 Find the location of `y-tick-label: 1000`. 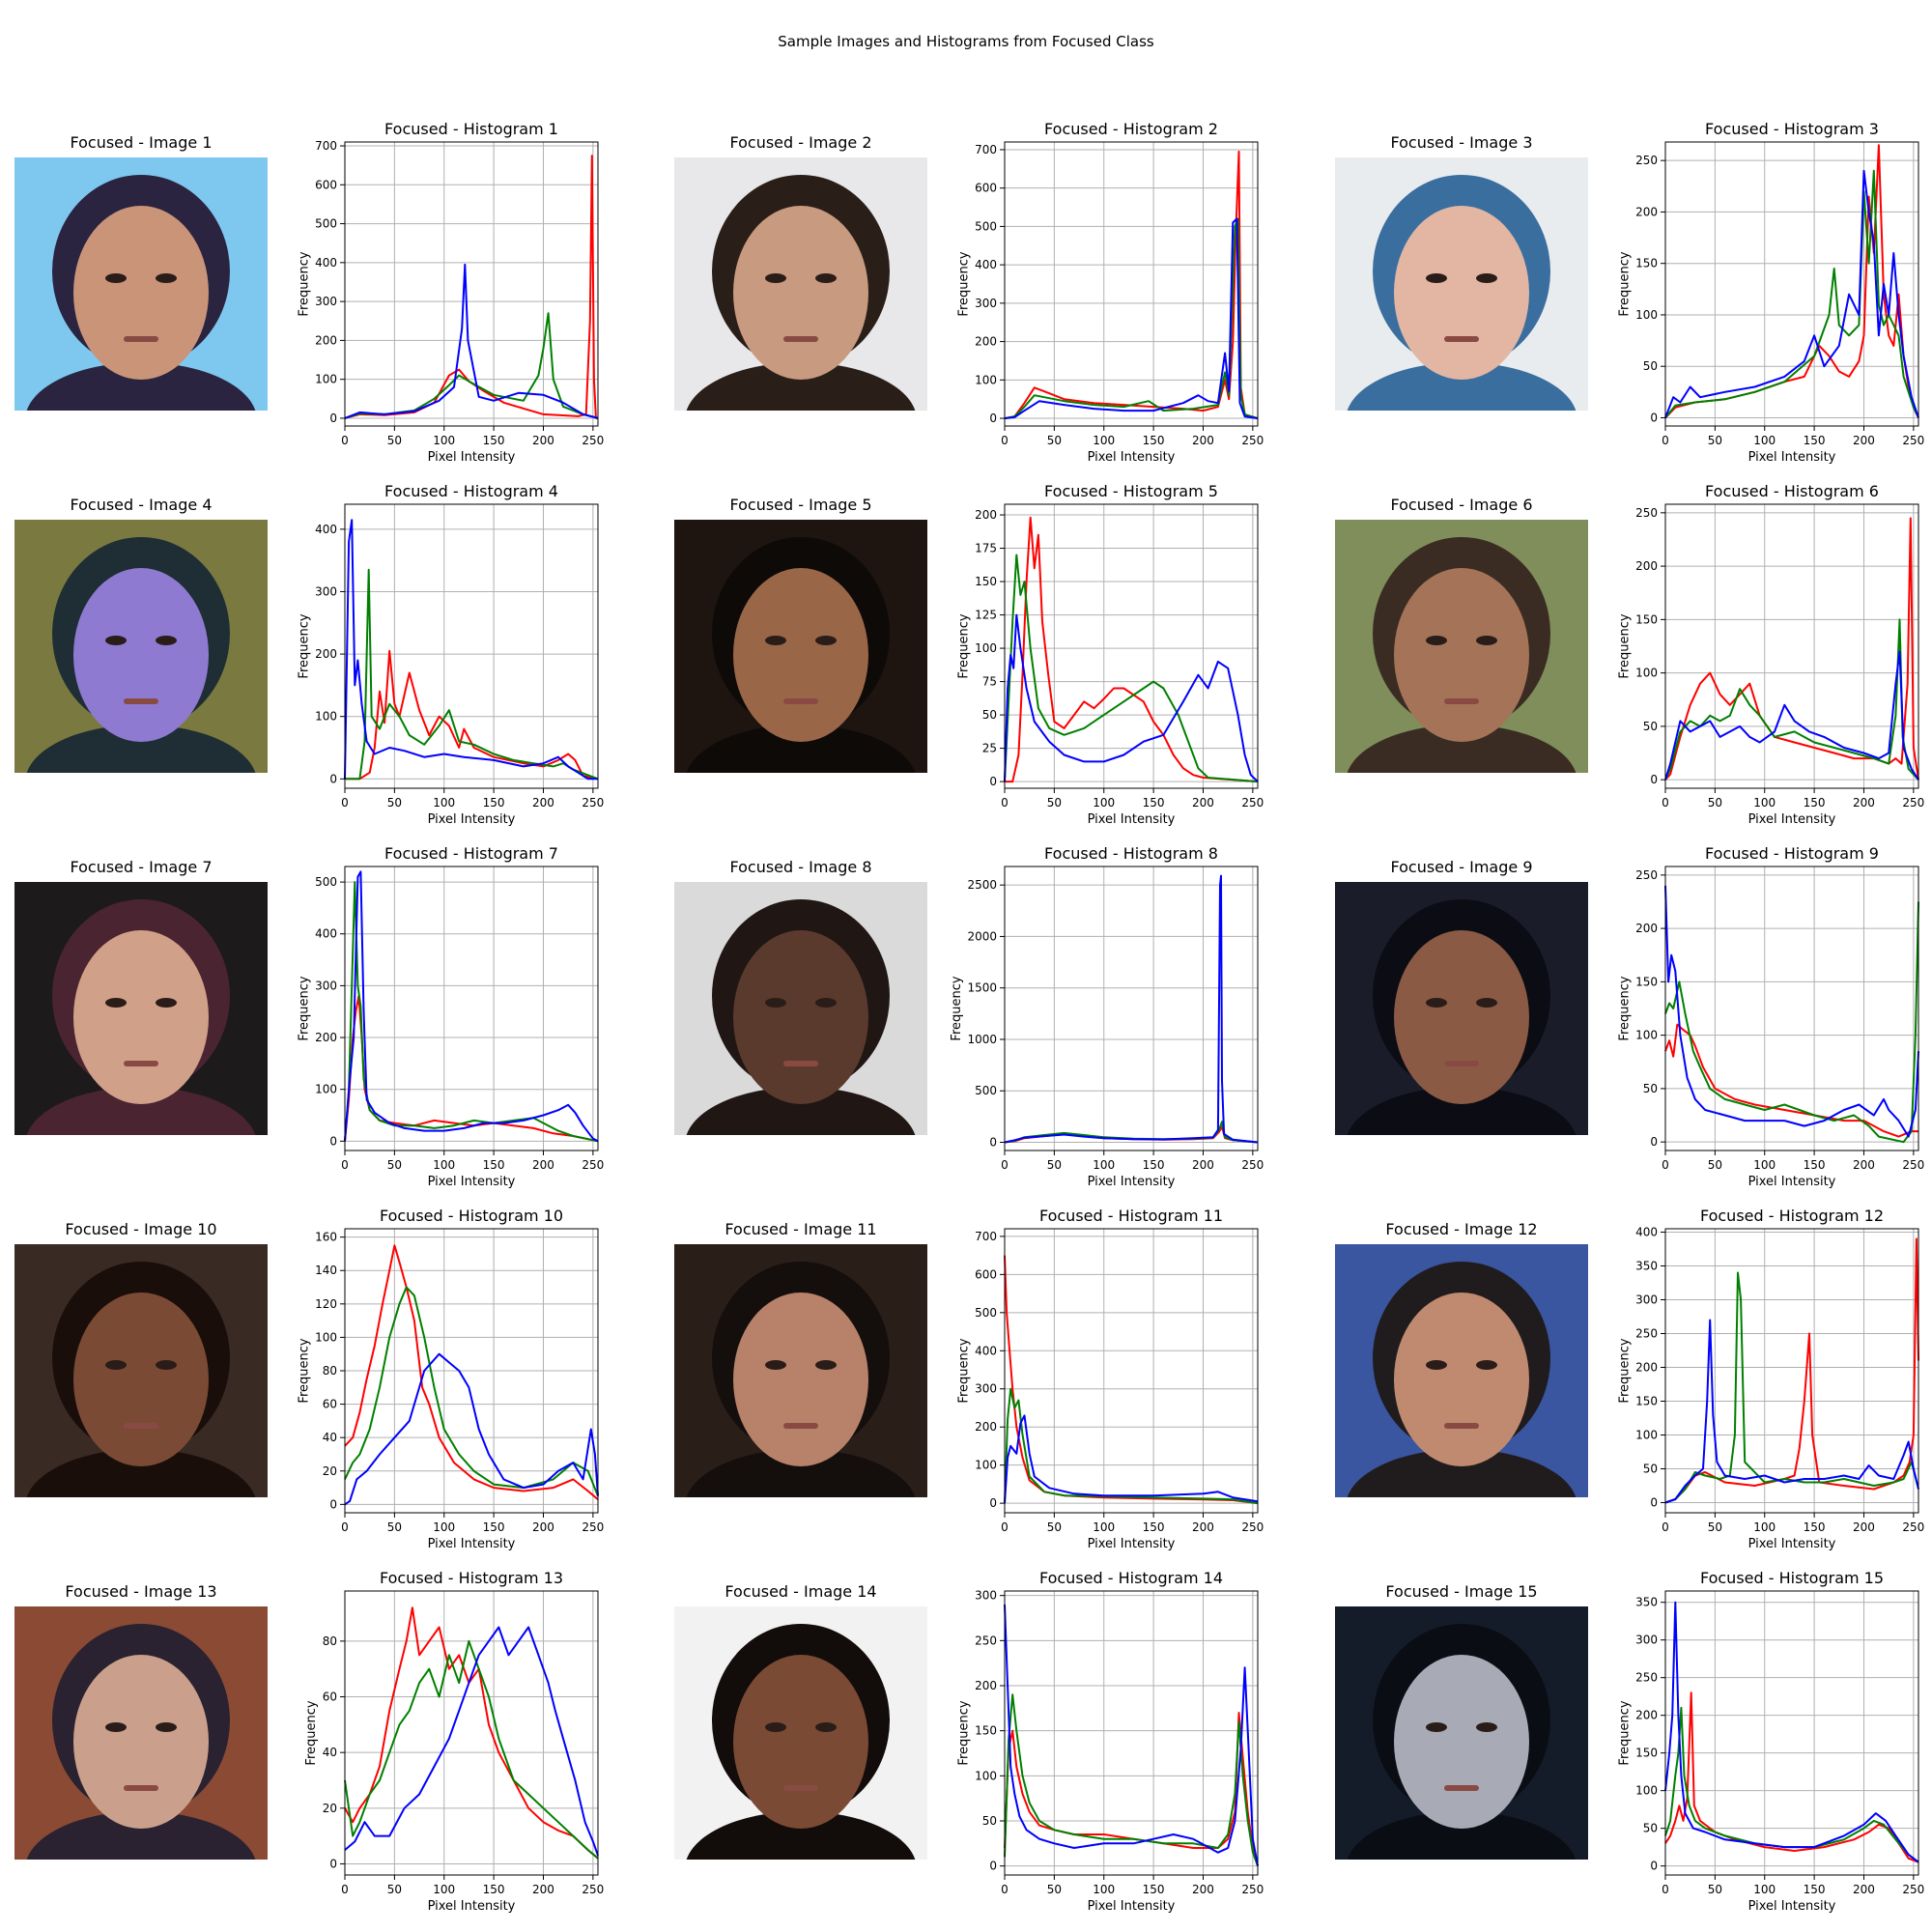

y-tick-label: 1000 is located at coordinates (982, 1039).